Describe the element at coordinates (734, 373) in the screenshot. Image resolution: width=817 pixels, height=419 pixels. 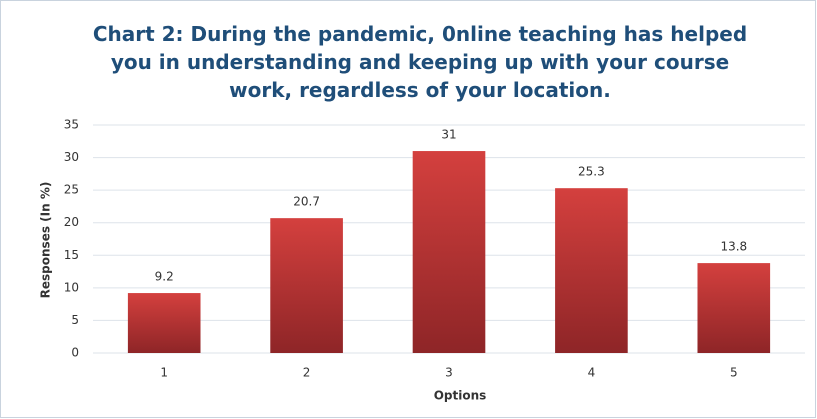
I see `x-tick-label: 5` at that location.